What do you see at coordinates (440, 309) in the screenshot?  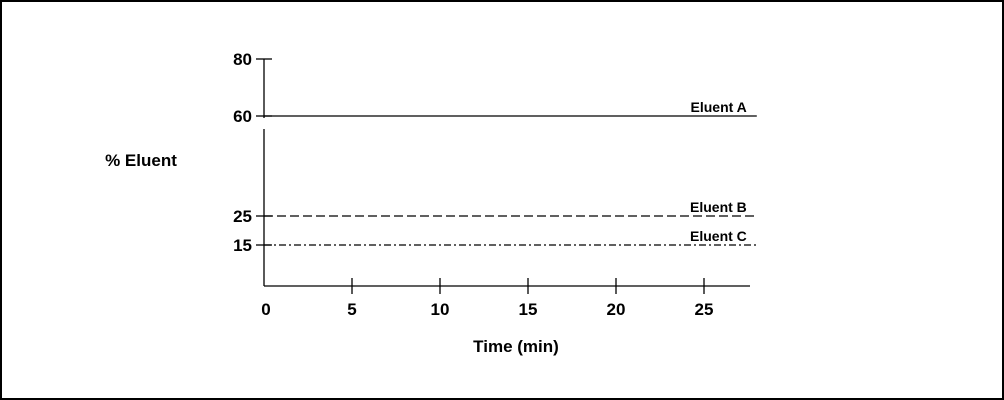 I see `x-tick-label-10: 10` at bounding box center [440, 309].